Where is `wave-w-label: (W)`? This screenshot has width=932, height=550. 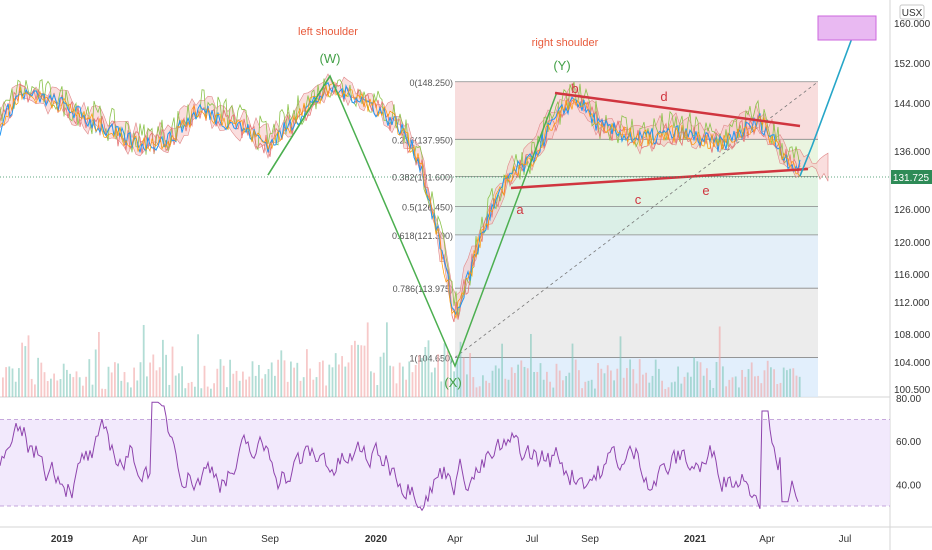 wave-w-label: (W) is located at coordinates (330, 58).